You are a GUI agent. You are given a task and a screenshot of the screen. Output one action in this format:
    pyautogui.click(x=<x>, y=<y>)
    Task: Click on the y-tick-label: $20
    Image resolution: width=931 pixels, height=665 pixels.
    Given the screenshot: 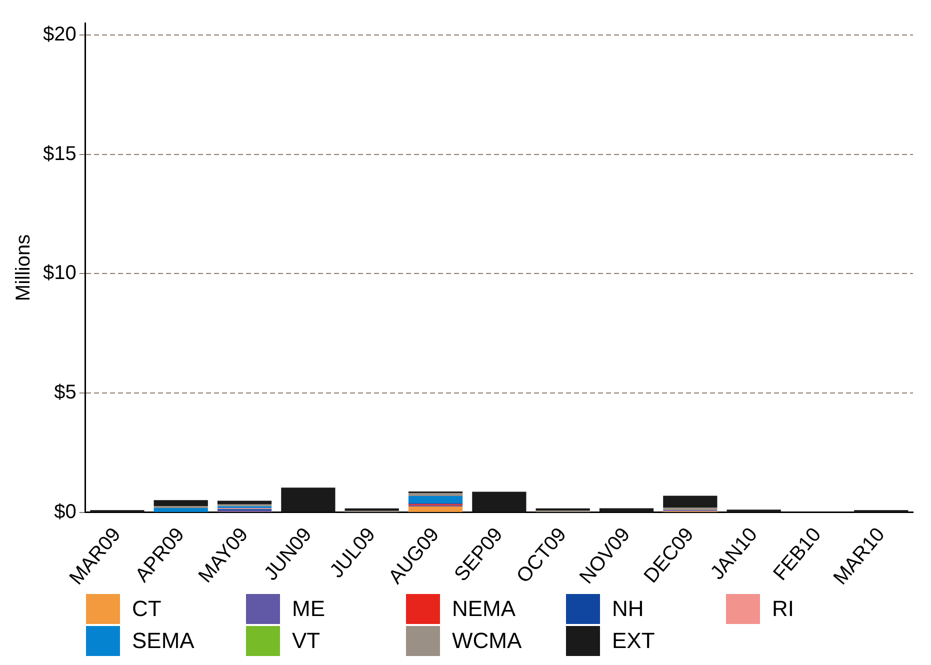 What is the action you would take?
    pyautogui.click(x=59, y=34)
    